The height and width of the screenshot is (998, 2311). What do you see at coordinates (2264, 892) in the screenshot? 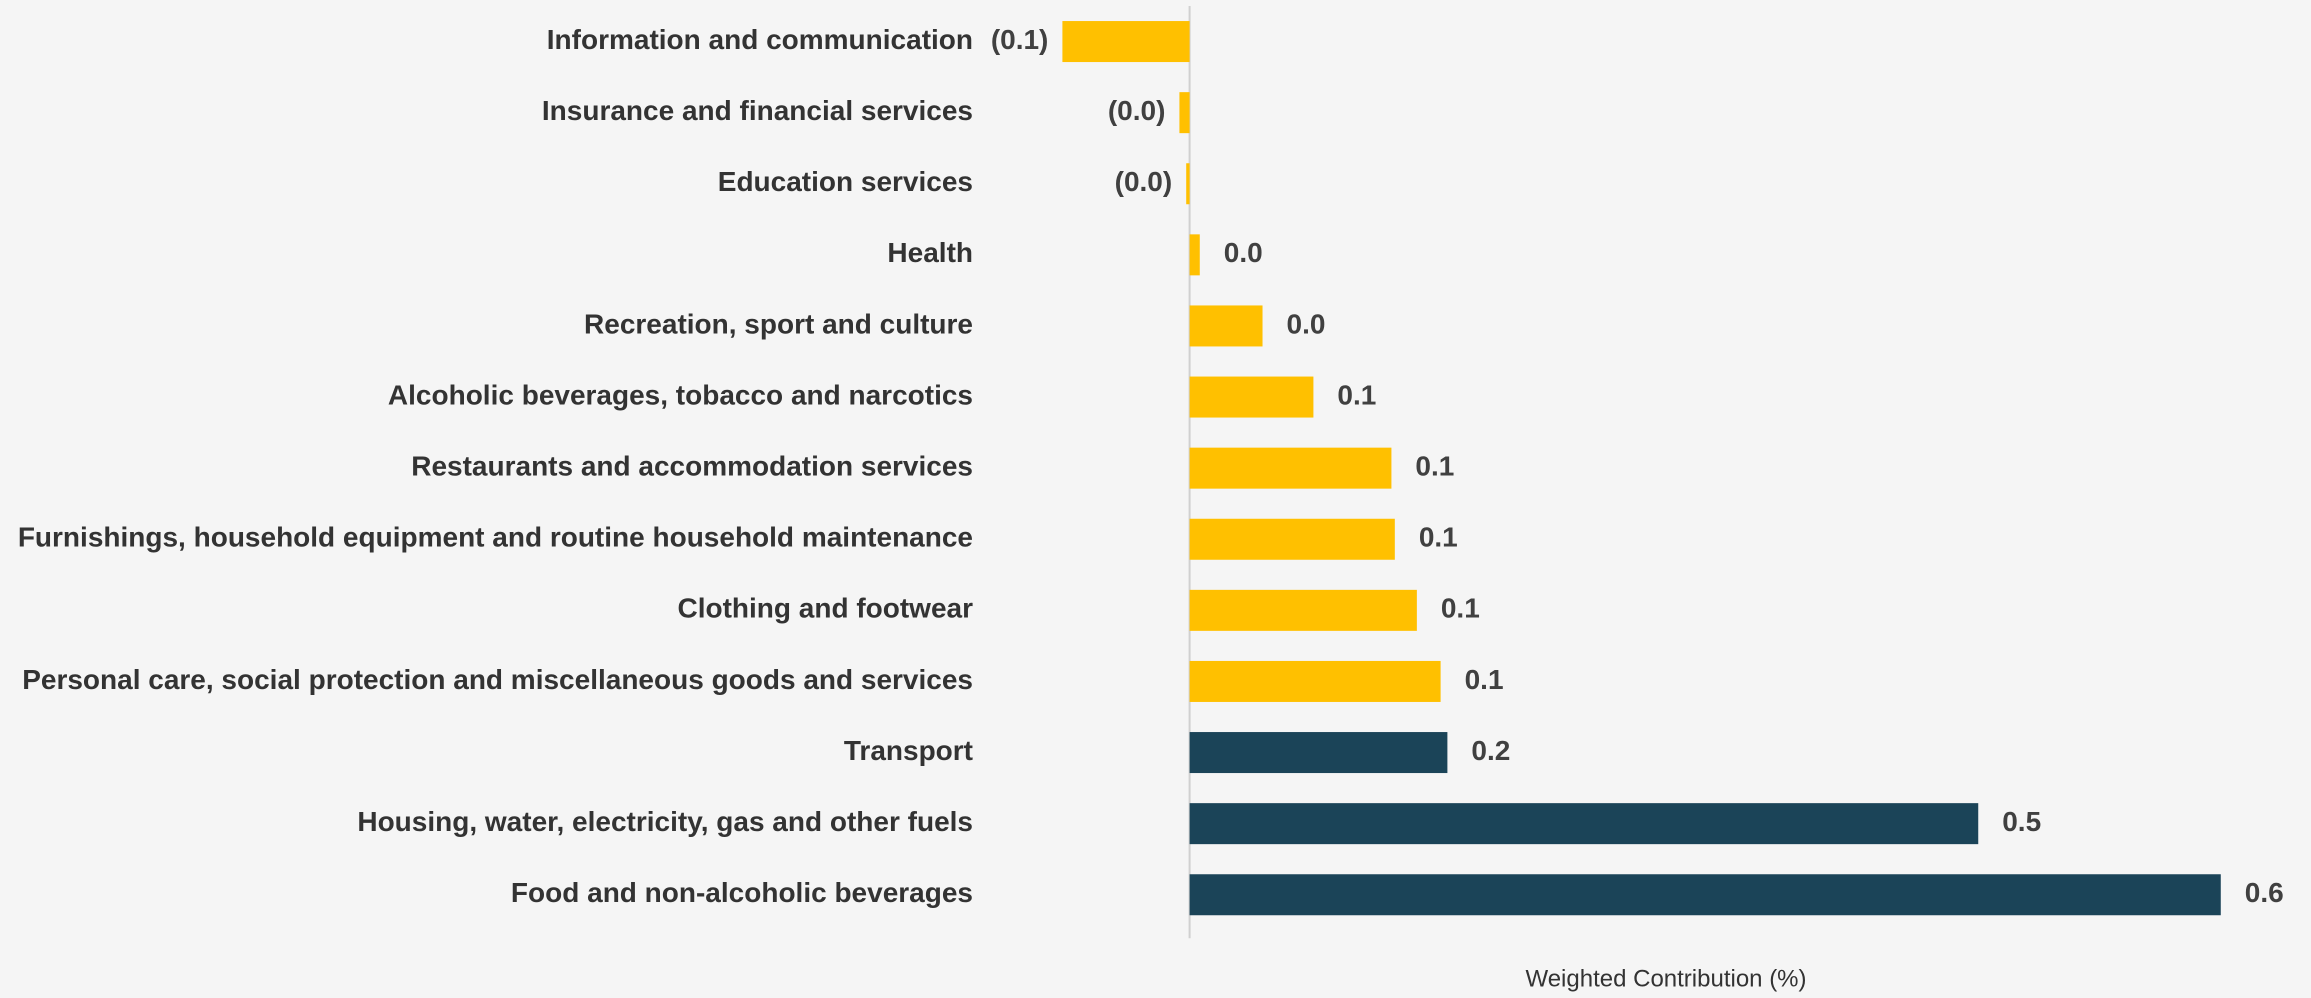
I see `value-label: 0.6` at bounding box center [2264, 892].